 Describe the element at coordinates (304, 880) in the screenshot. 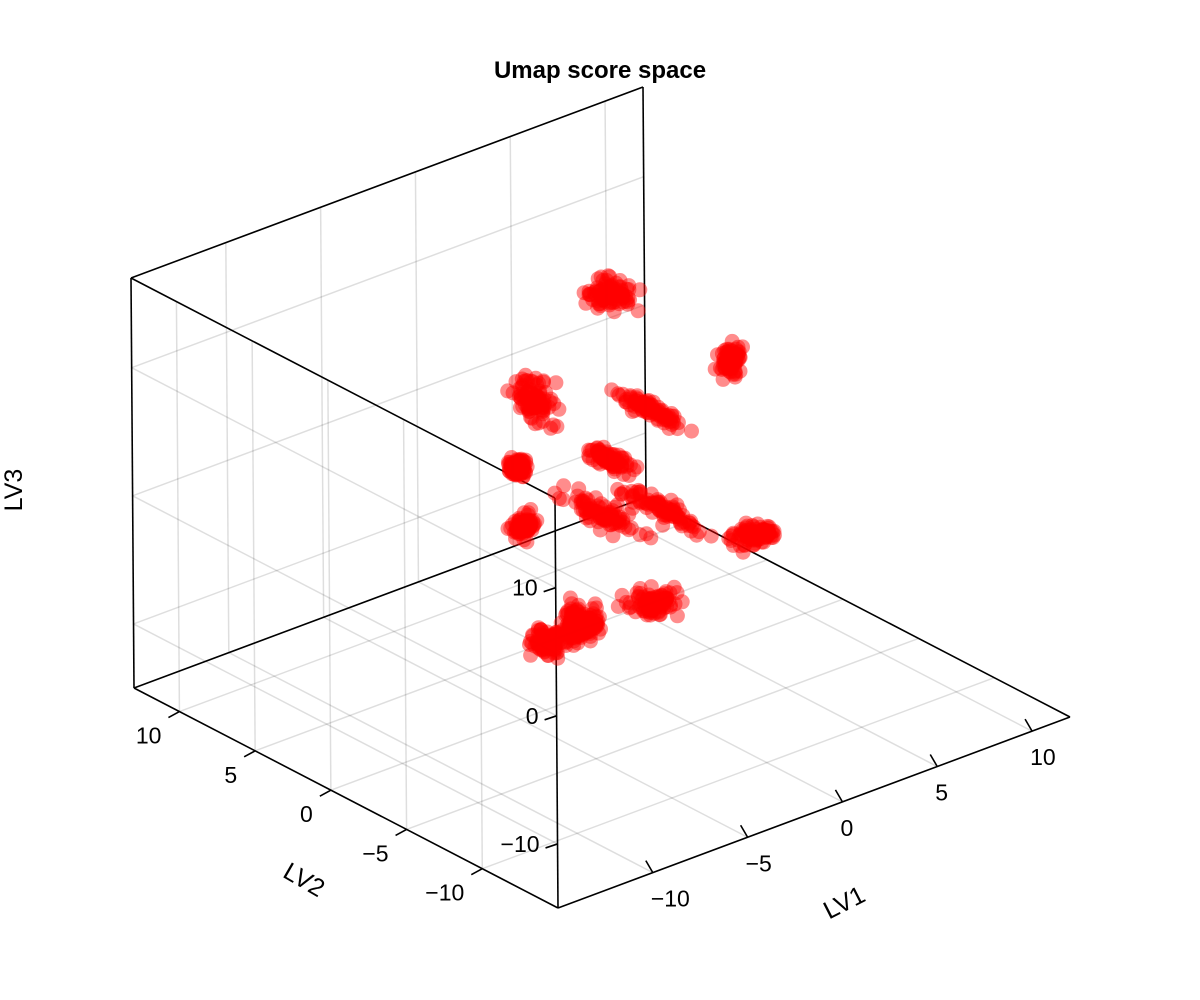

I see `y-axis-label: LV2` at that location.